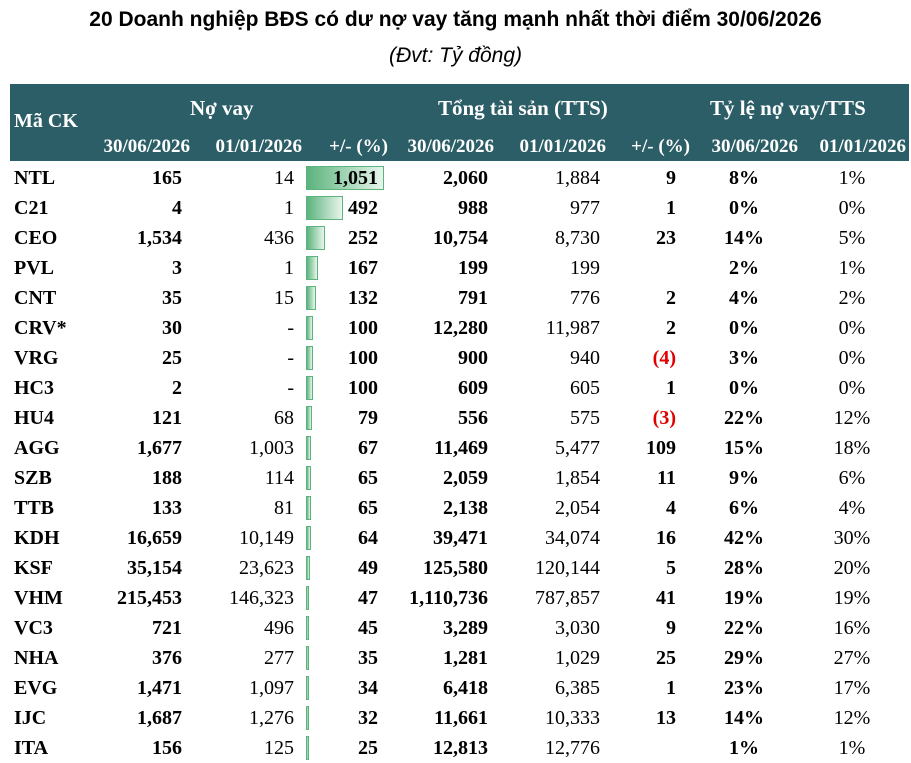 This screenshot has height=763, width=911. Describe the element at coordinates (460, 538) in the screenshot. I see `cell-tts-30-06: 39,471` at that location.